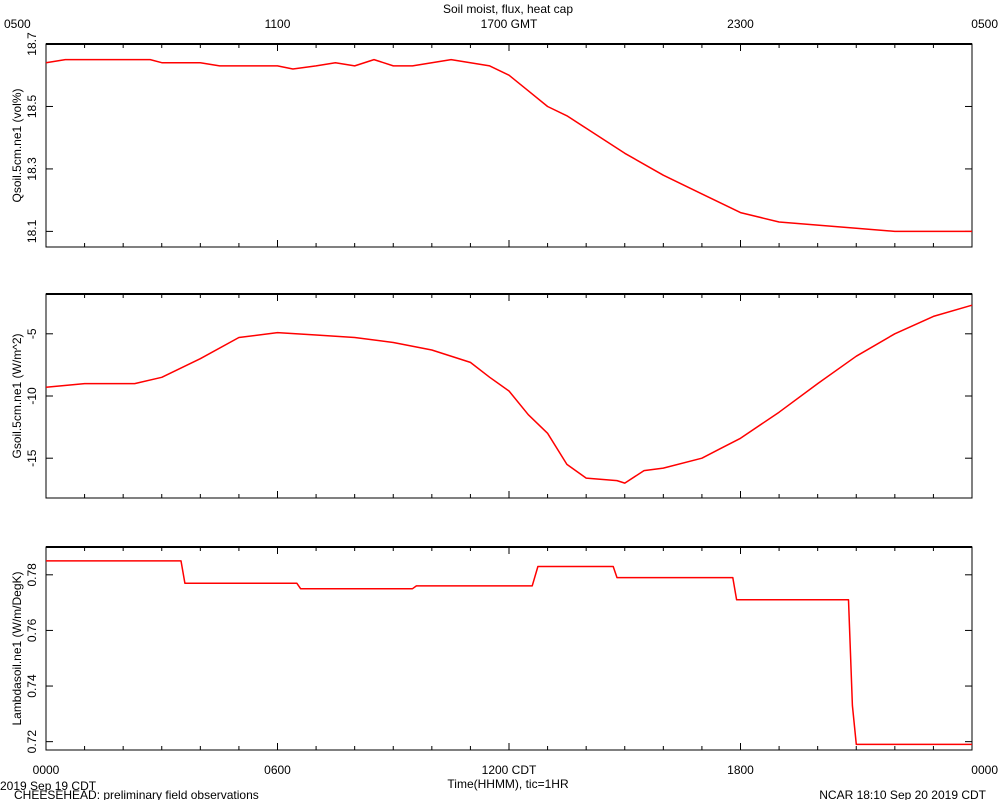  I want to click on chart-title: Soil moist, flux, heat cap, so click(508, 9).